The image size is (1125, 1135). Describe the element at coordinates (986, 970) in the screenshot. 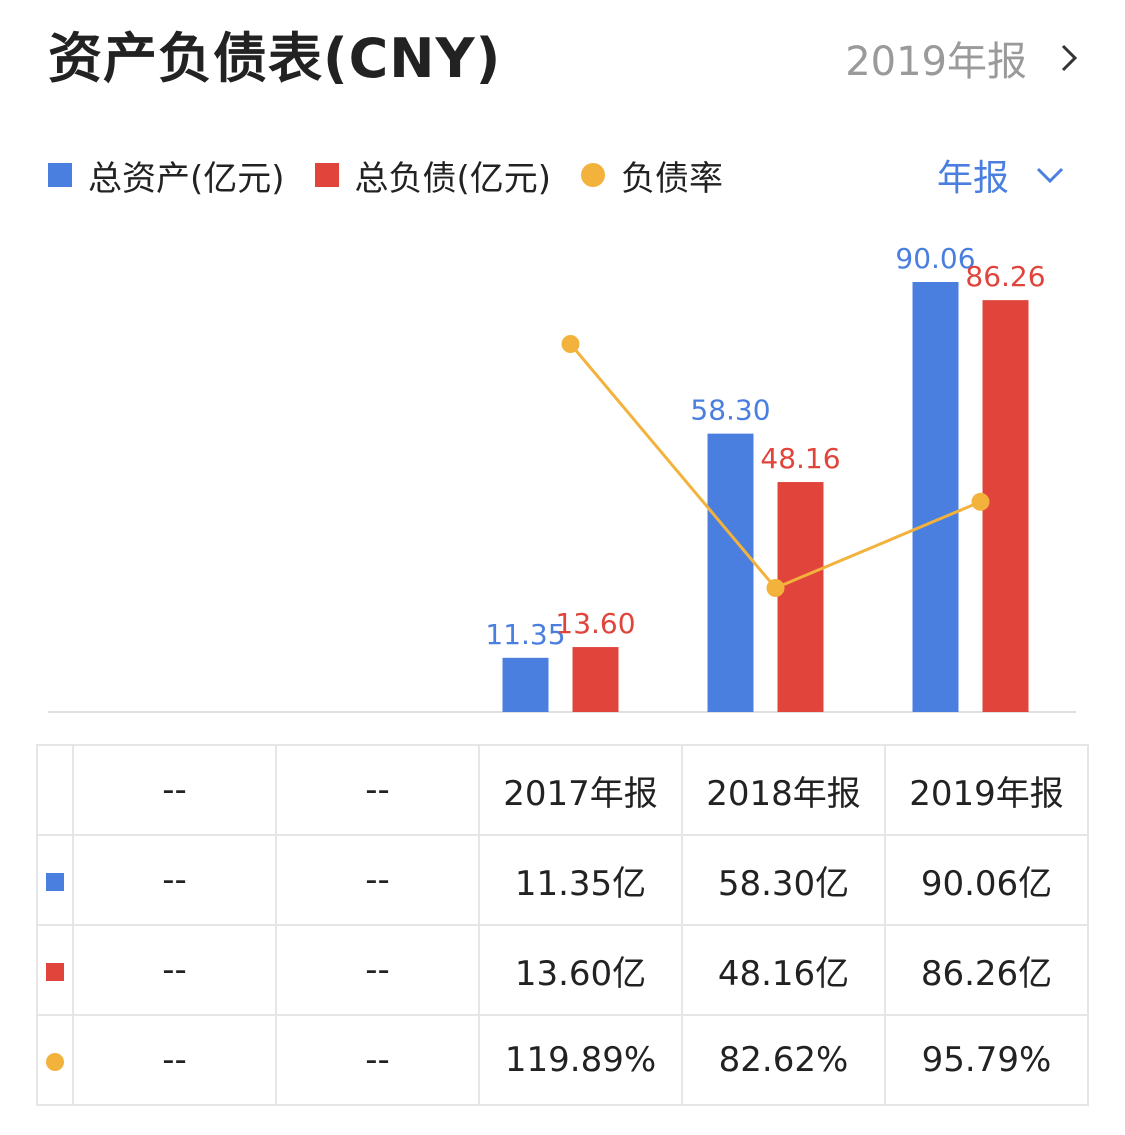

I see `table-cell: 86.26亿` at that location.